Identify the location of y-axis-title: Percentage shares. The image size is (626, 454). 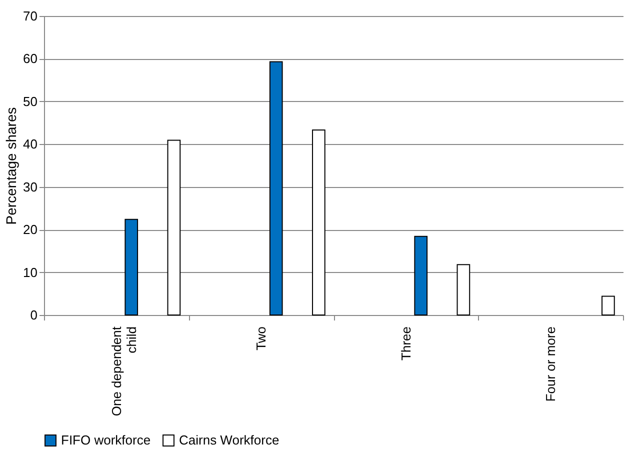
(11, 166).